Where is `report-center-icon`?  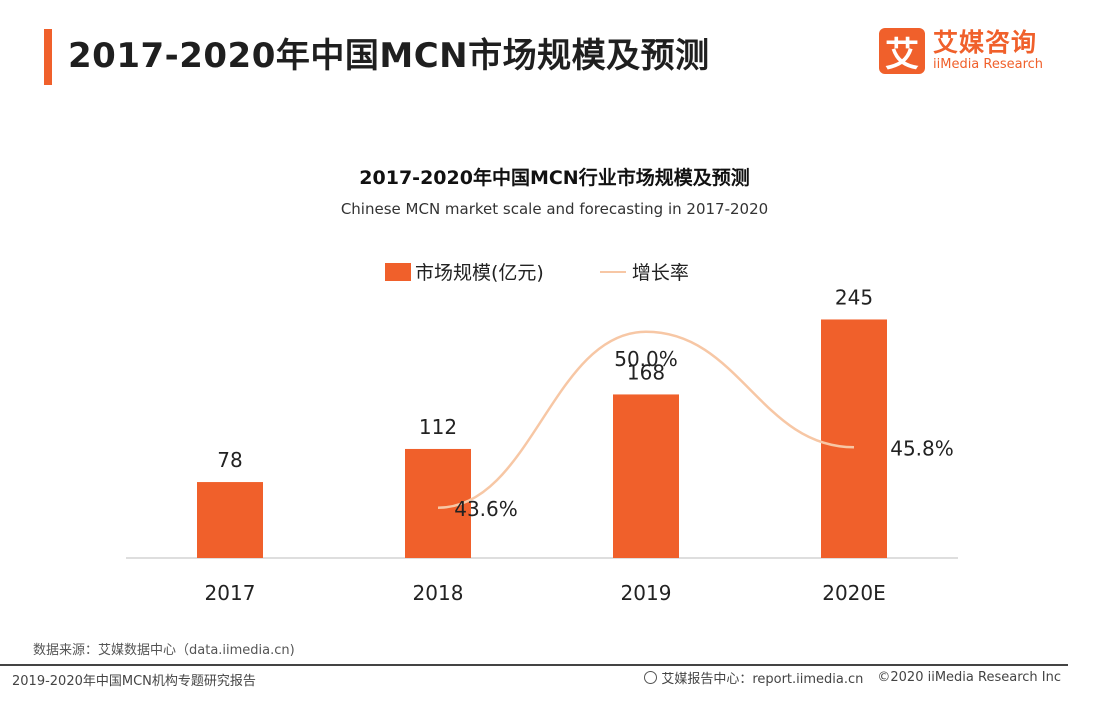
report-center-icon is located at coordinates (651, 677).